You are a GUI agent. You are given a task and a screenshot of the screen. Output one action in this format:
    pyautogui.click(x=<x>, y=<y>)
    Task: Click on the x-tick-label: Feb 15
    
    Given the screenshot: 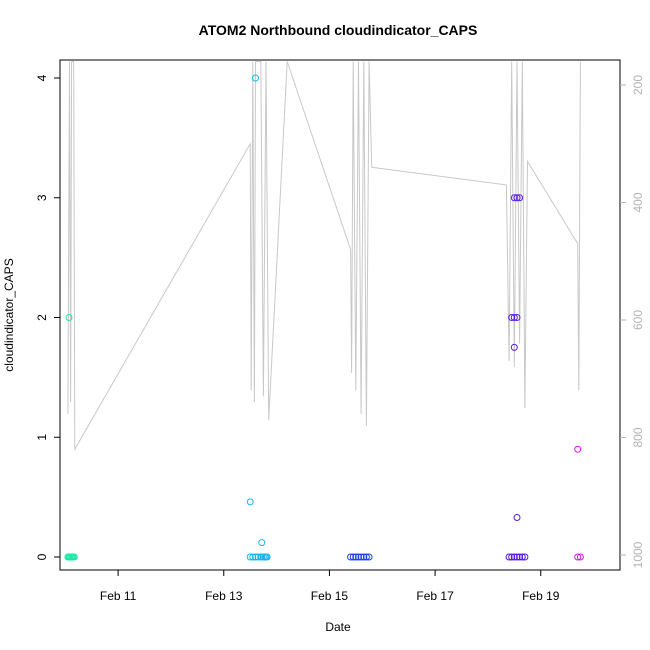 What is the action you would take?
    pyautogui.click(x=330, y=596)
    